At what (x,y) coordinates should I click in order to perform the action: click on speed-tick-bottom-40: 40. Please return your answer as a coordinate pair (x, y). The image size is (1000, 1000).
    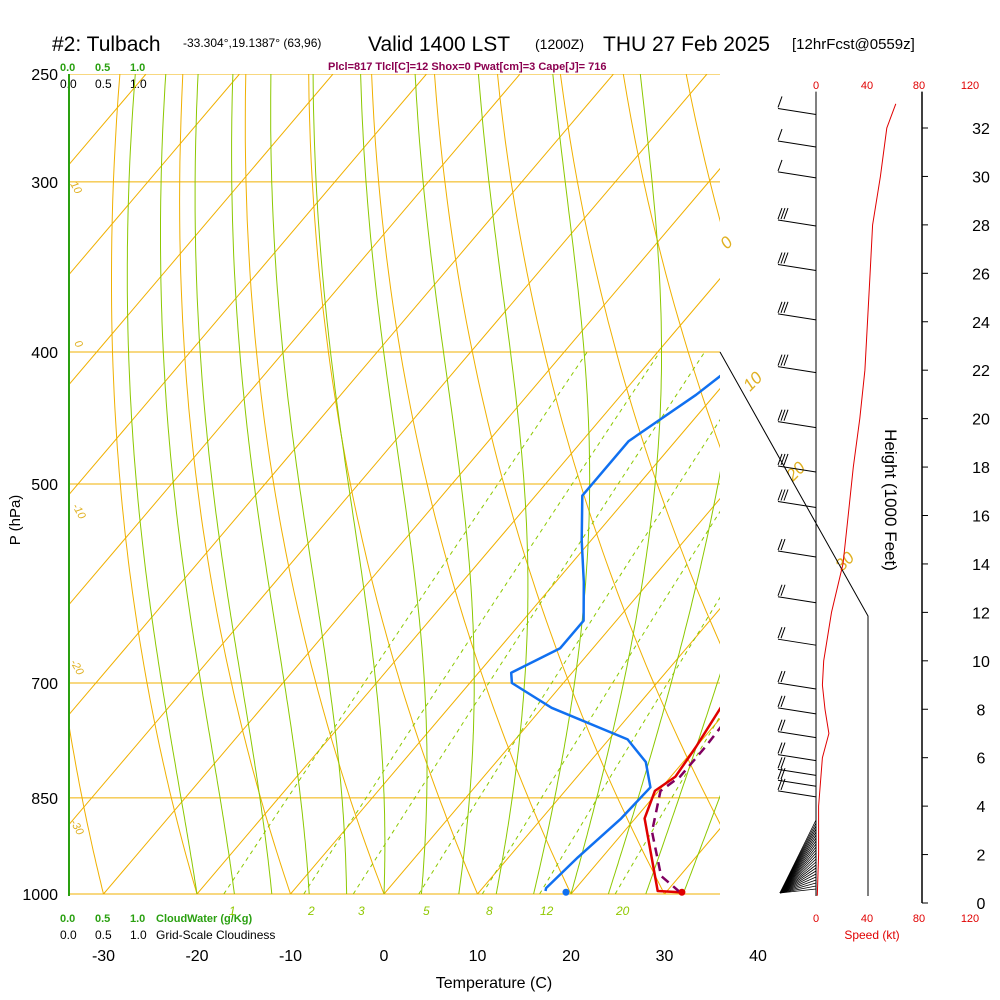
    Looking at the image, I should click on (867, 919).